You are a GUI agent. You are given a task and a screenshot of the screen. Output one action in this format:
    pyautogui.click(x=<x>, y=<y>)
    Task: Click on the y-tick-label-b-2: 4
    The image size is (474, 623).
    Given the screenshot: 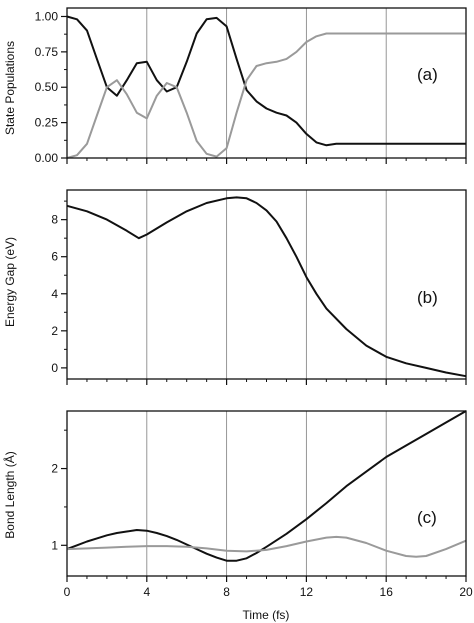 What is the action you would take?
    pyautogui.click(x=54, y=294)
    